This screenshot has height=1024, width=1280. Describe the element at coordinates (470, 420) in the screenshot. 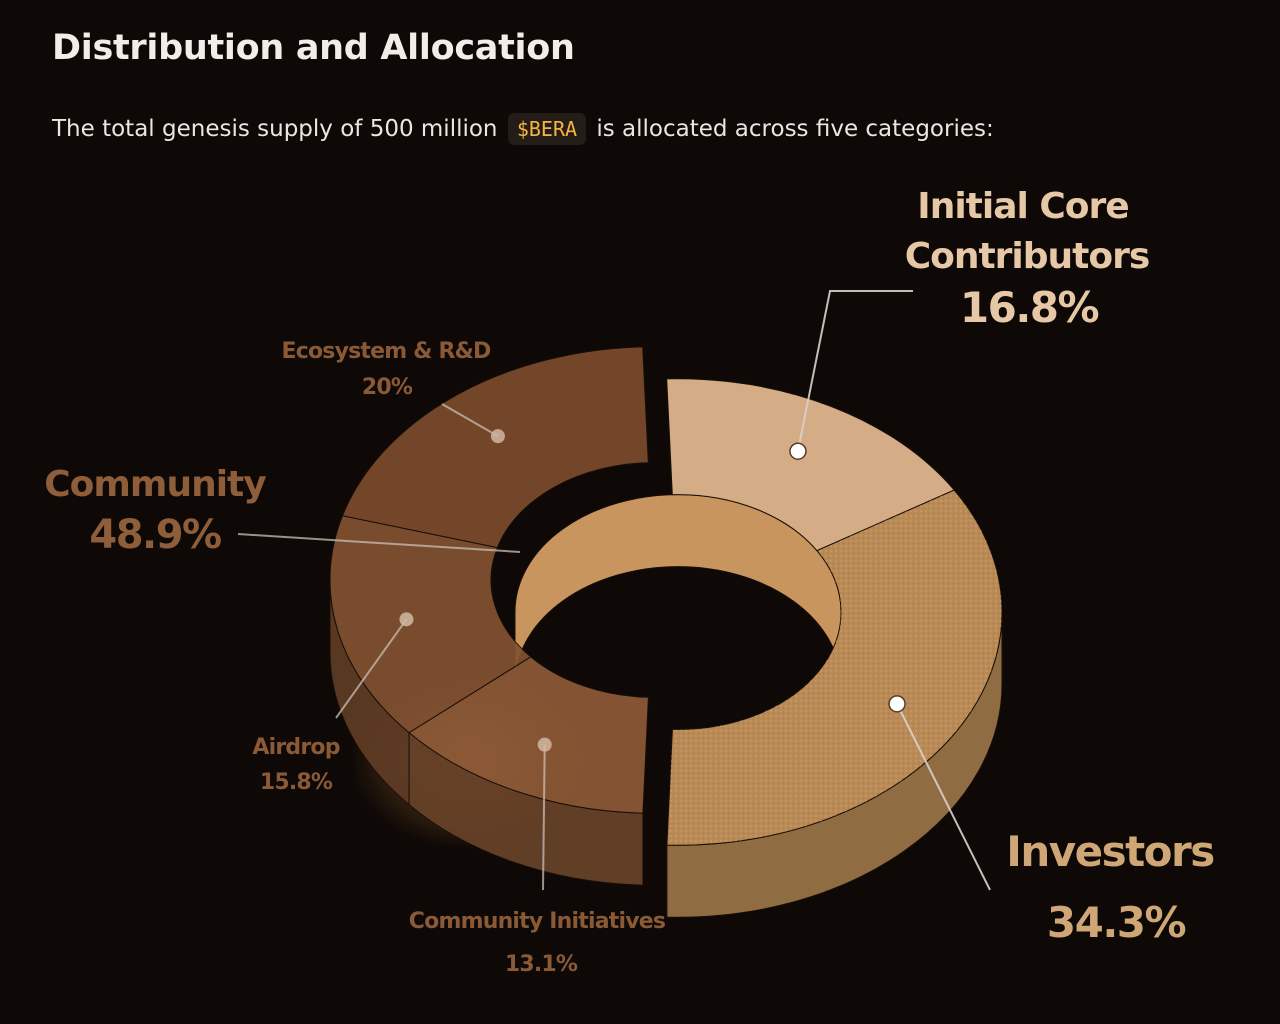

I see `ecosystem-leader-line` at that location.